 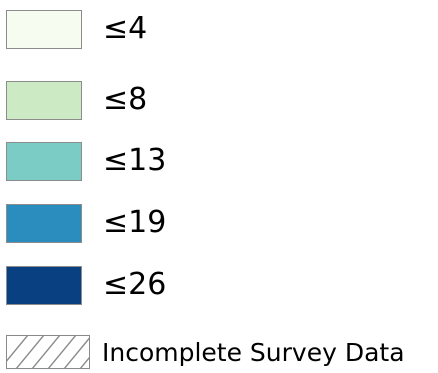 What do you see at coordinates (48, 352) in the screenshot?
I see `hatch-pattern-icon` at bounding box center [48, 352].